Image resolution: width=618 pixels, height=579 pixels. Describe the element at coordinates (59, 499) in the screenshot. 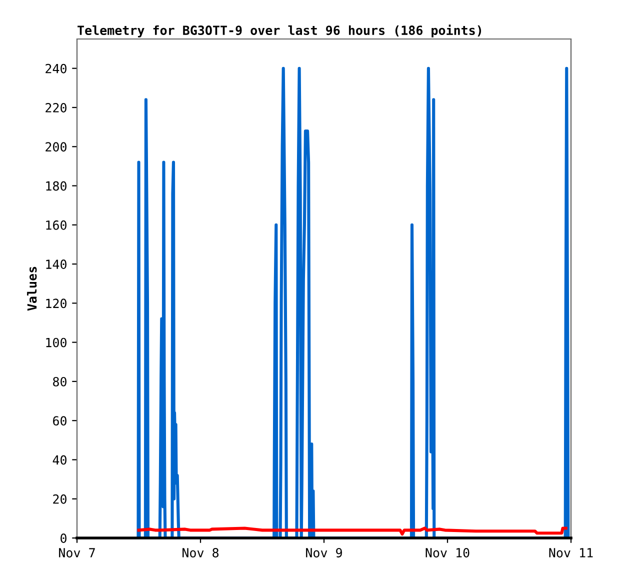

I see `y-tick-label: 20` at that location.